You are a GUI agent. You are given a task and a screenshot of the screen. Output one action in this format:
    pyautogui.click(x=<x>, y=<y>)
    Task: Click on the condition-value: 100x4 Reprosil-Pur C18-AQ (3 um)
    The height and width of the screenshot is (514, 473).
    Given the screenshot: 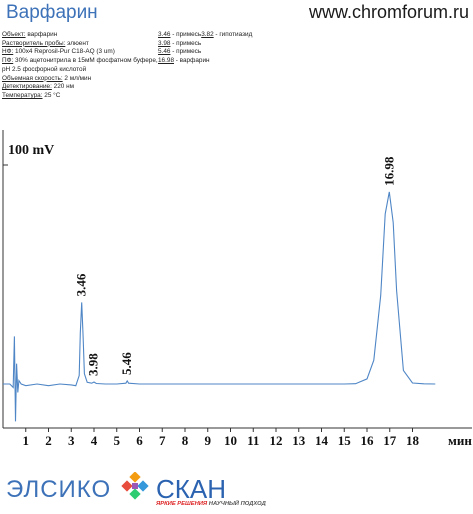 What is the action you would take?
    pyautogui.click(x=64, y=52)
    